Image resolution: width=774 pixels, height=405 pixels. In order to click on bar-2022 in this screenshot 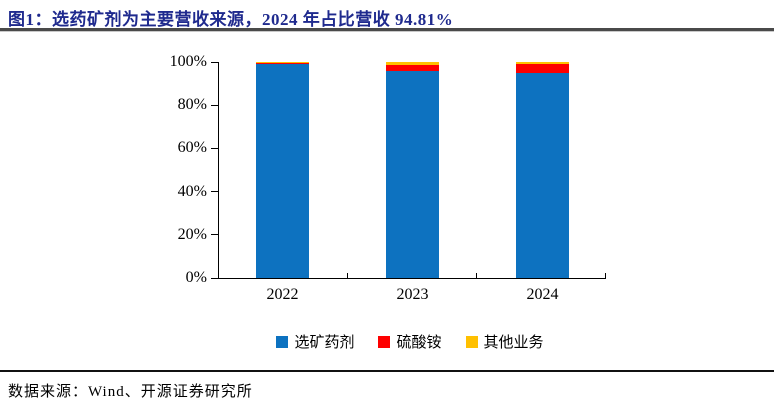, I will do `click(282, 170)`.